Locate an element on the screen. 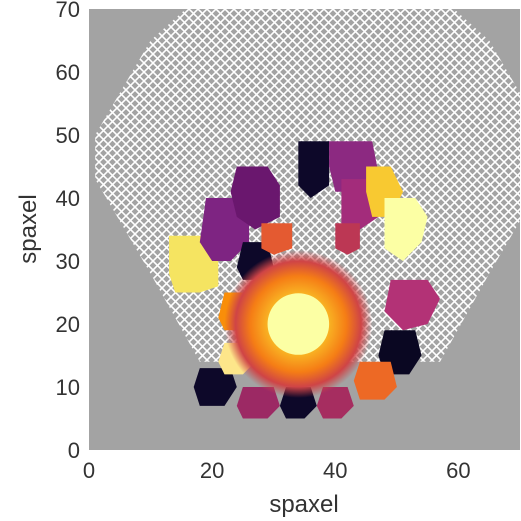 This screenshot has height=521, width=521. y-tick-label-7: 70 is located at coordinates (68, 11).